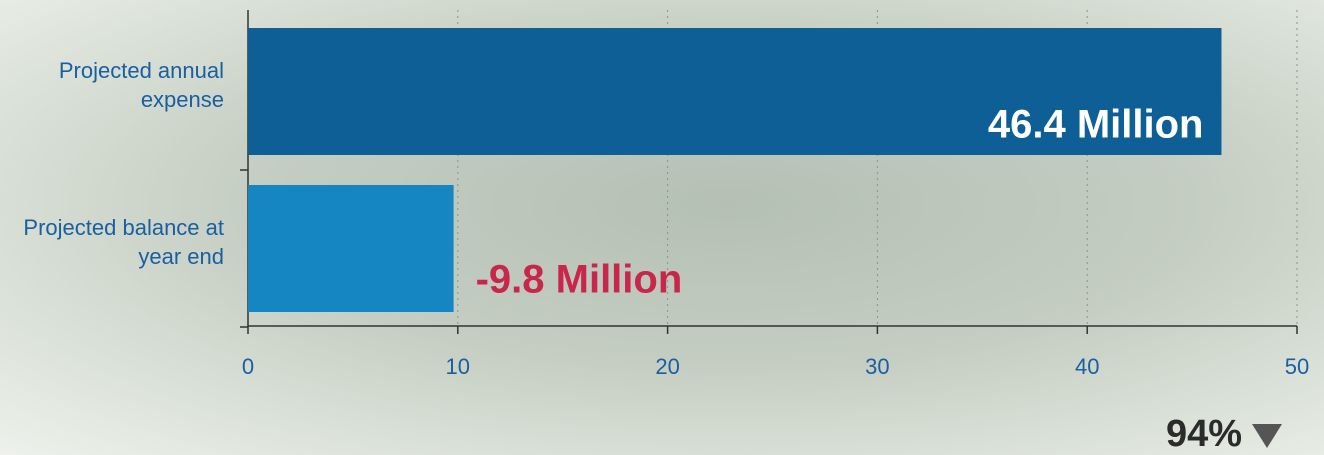 The width and height of the screenshot is (1324, 455). What do you see at coordinates (248, 366) in the screenshot?
I see `x-tick-label: 0` at bounding box center [248, 366].